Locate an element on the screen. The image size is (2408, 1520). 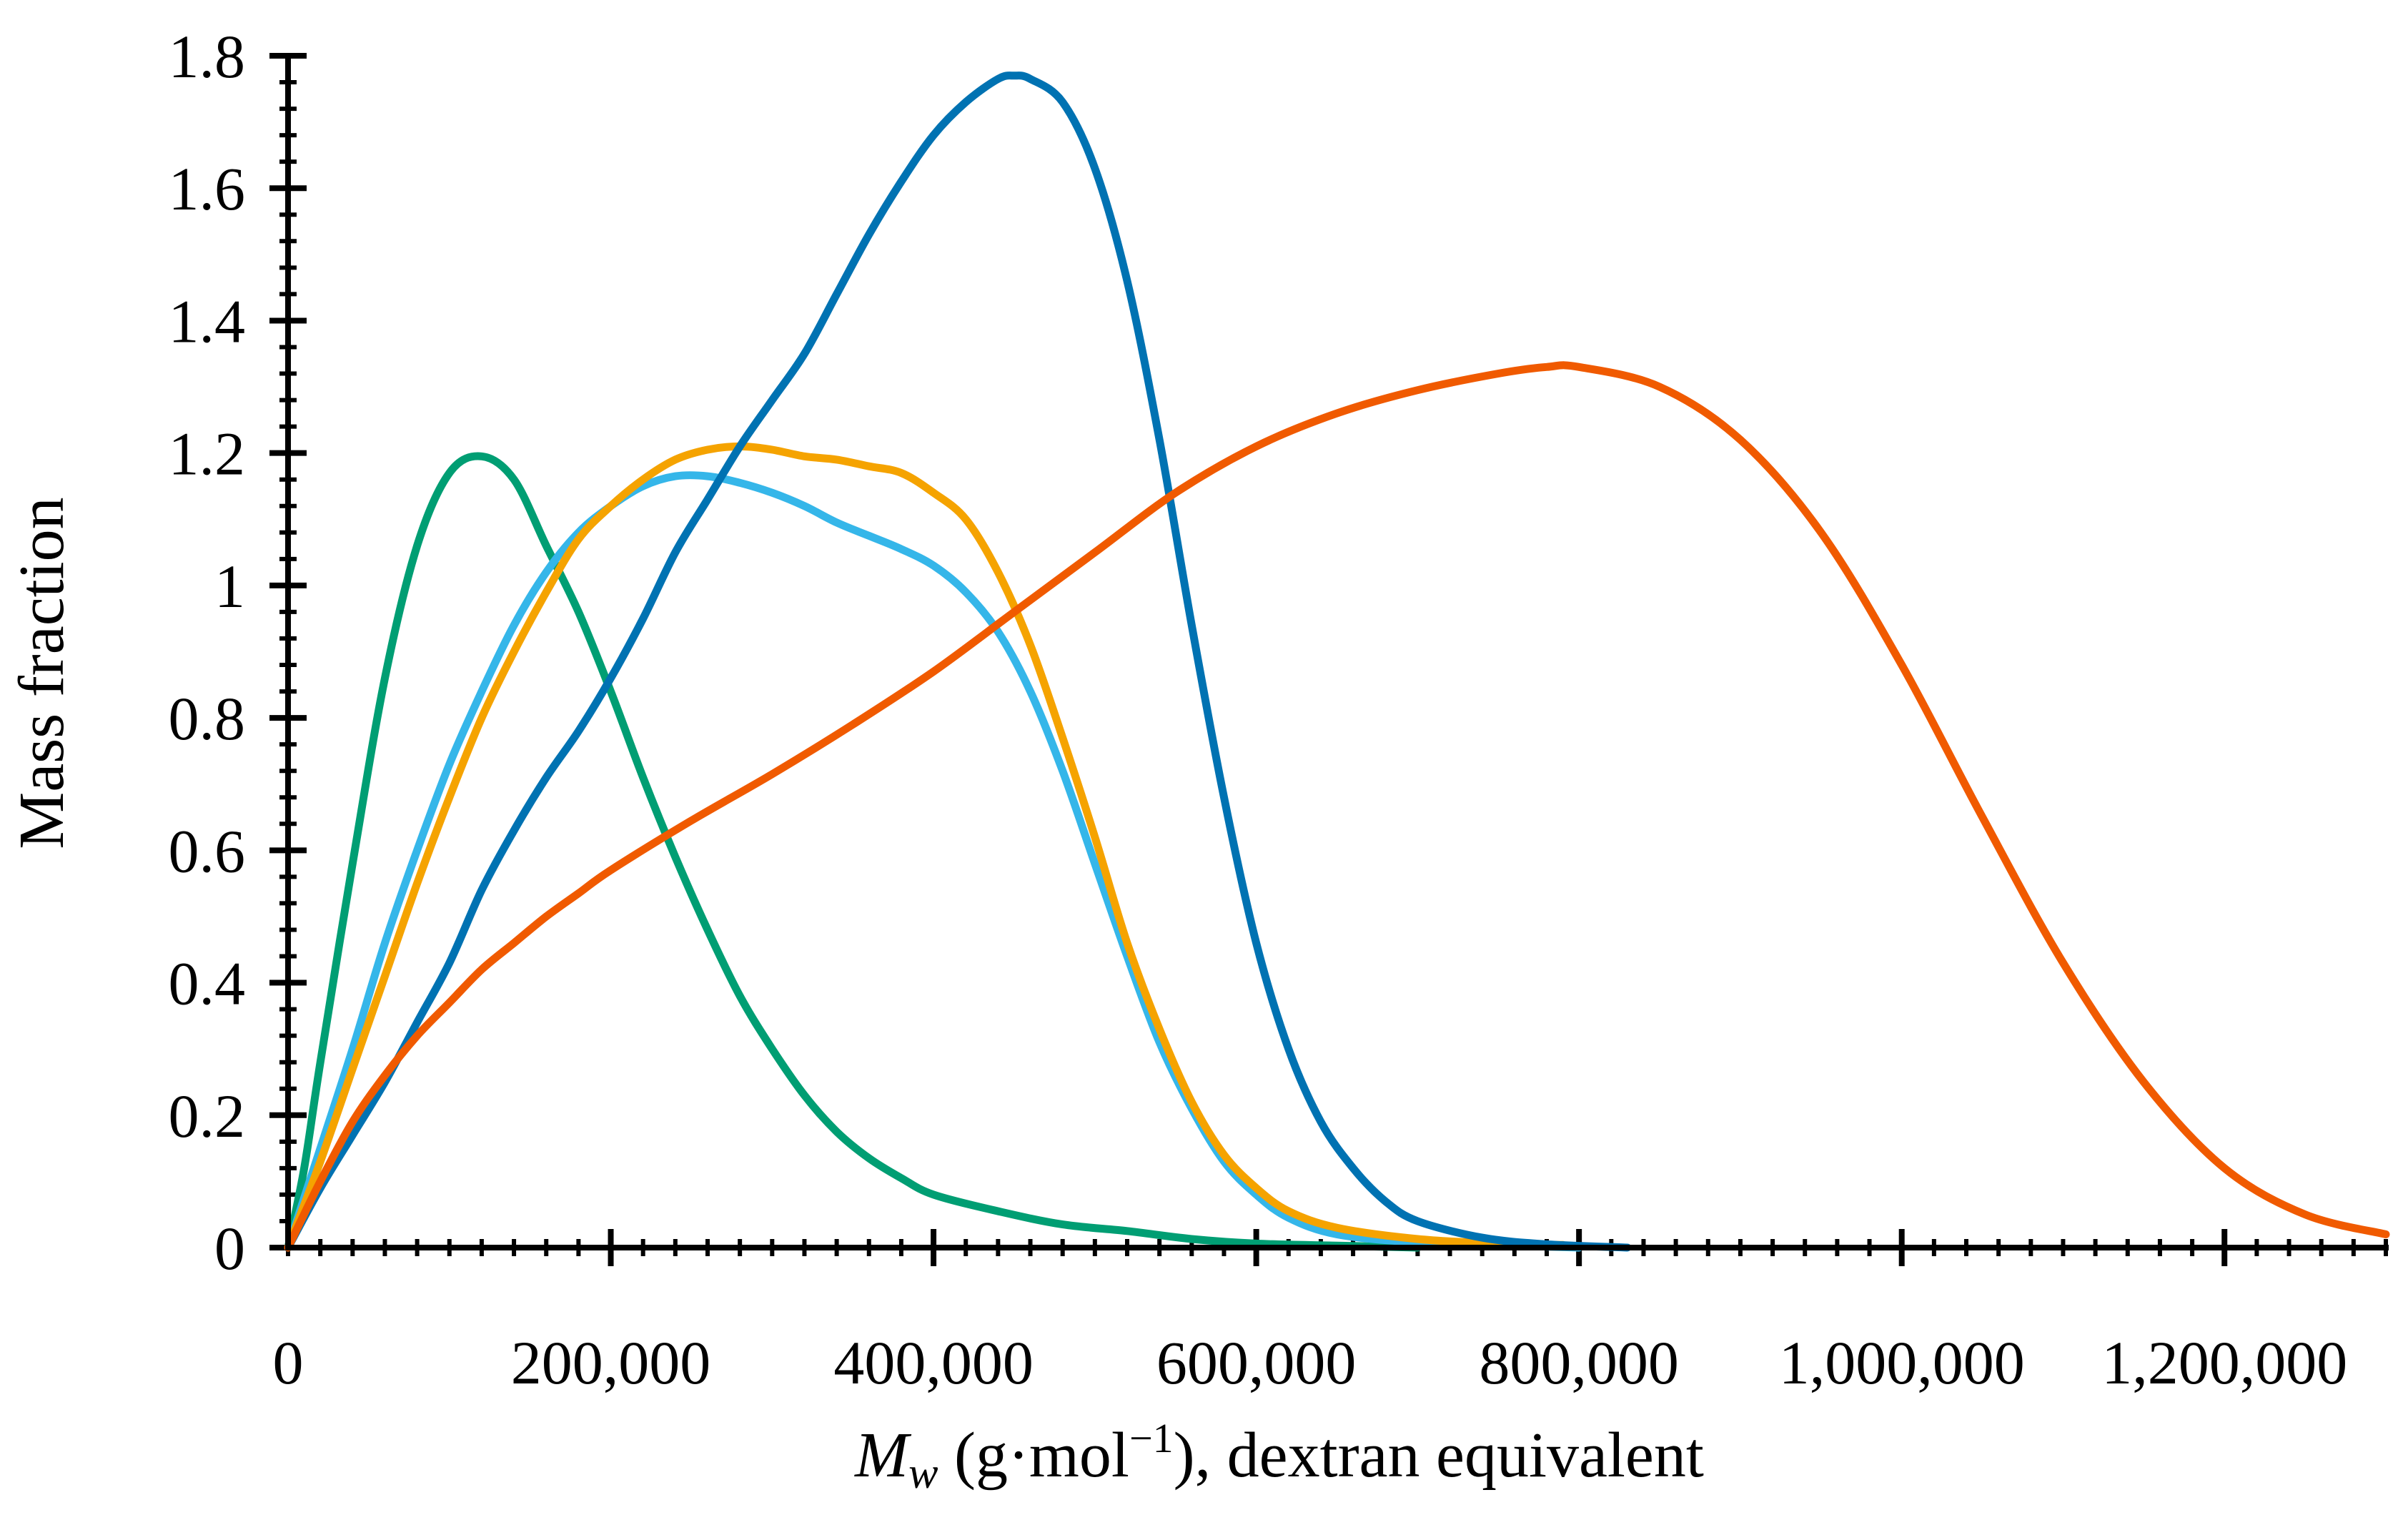
x-axis-title-superscript: −1 is located at coordinates (1151, 1438).